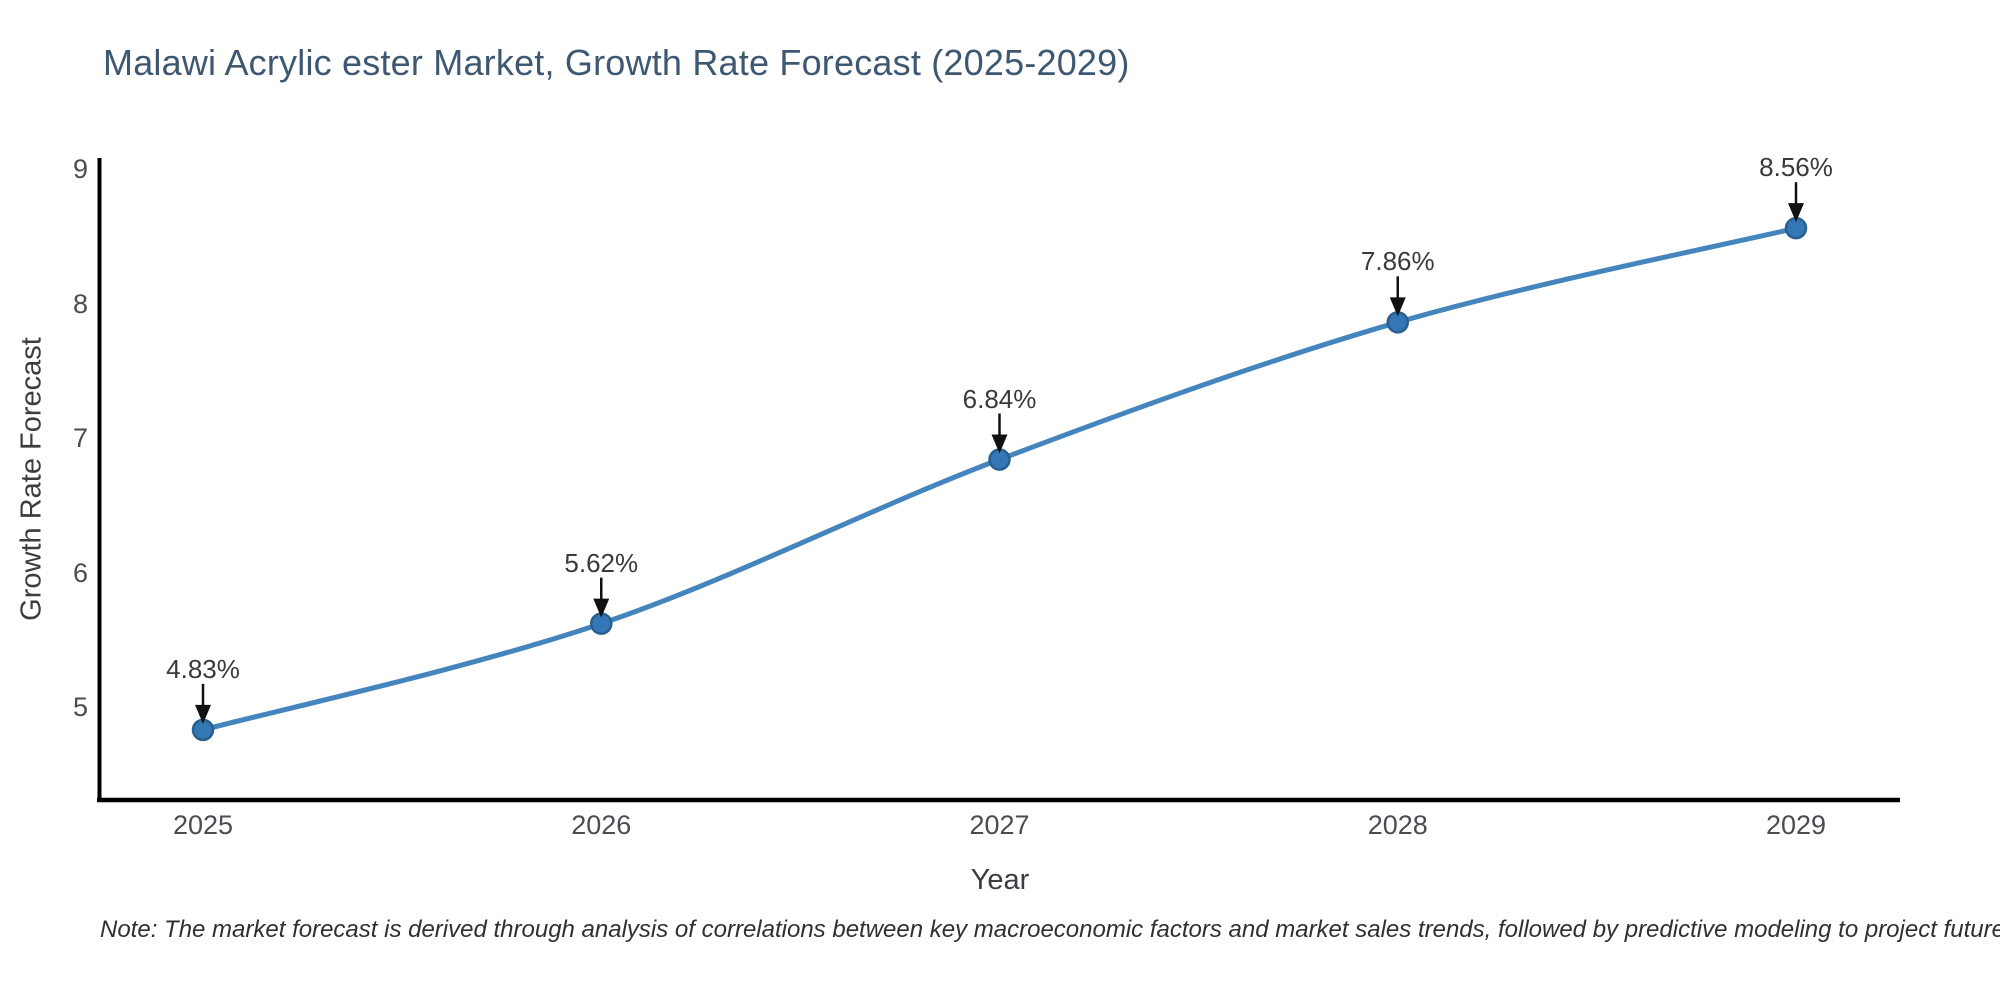  What do you see at coordinates (1000, 880) in the screenshot?
I see `x-axis-title: Year` at bounding box center [1000, 880].